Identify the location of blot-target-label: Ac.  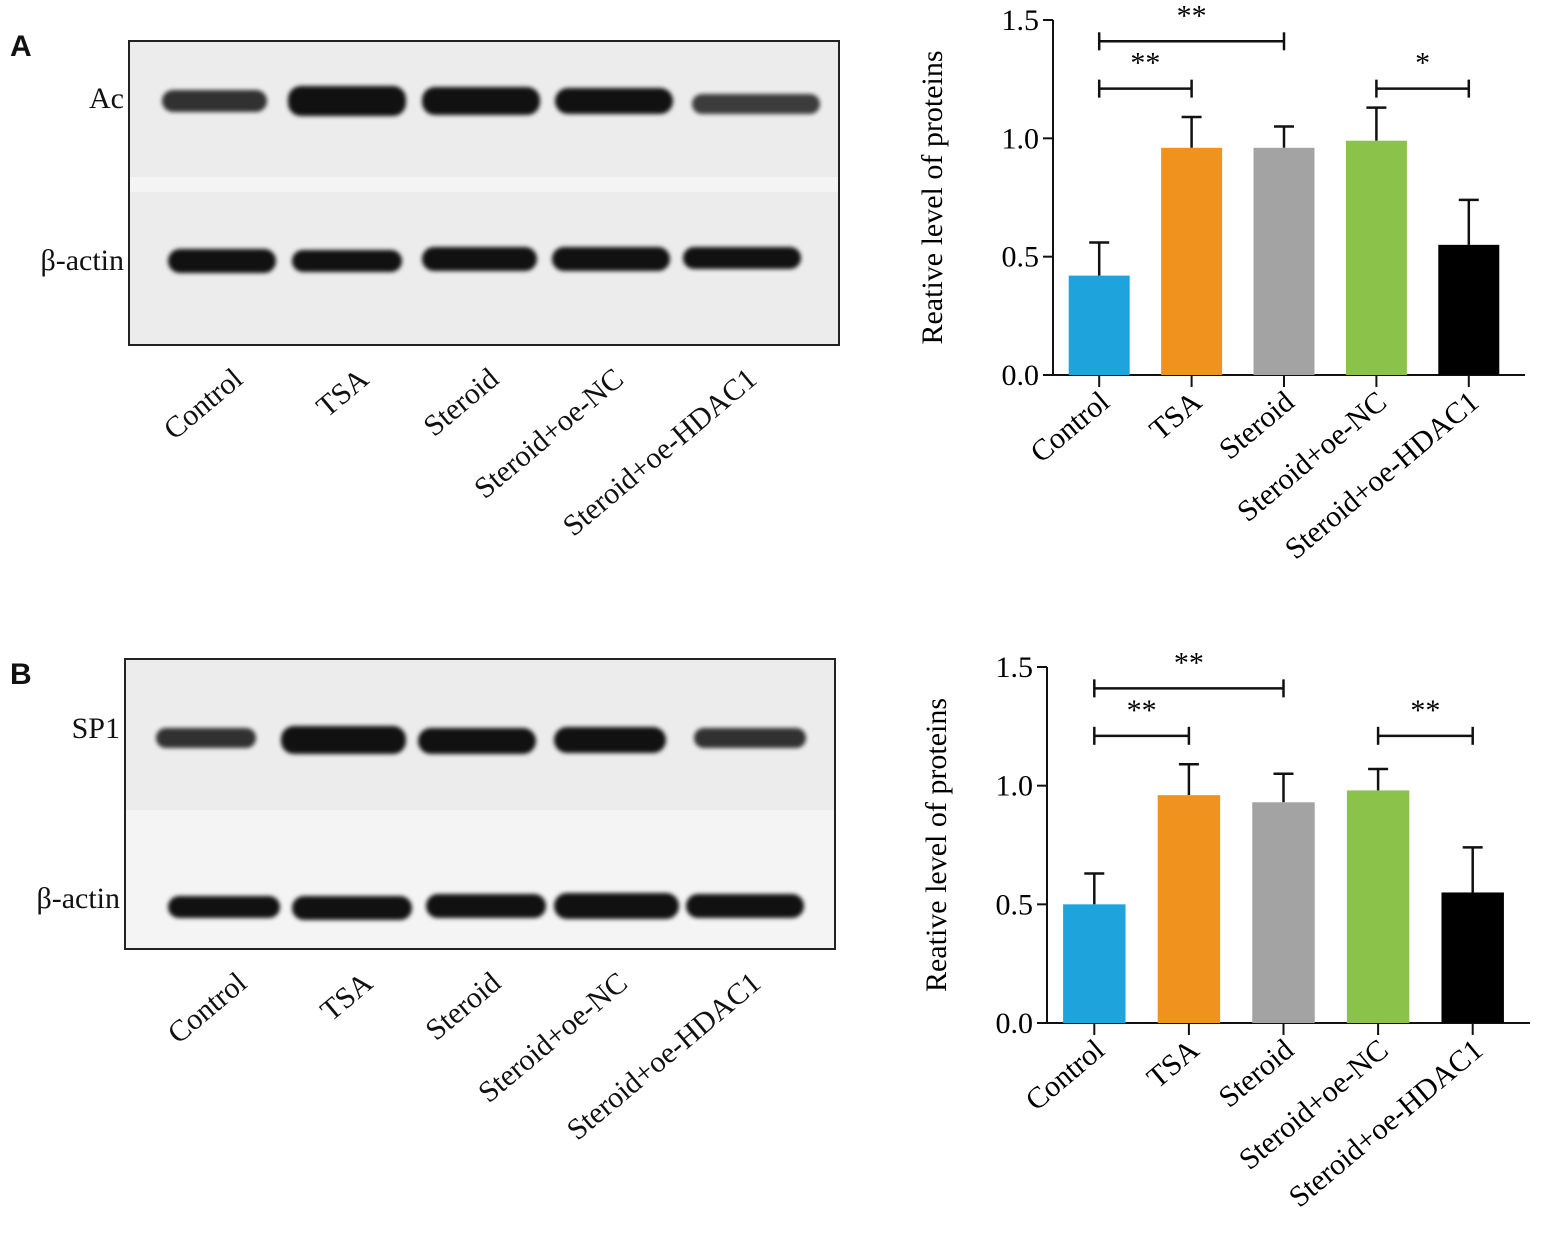
(106, 98).